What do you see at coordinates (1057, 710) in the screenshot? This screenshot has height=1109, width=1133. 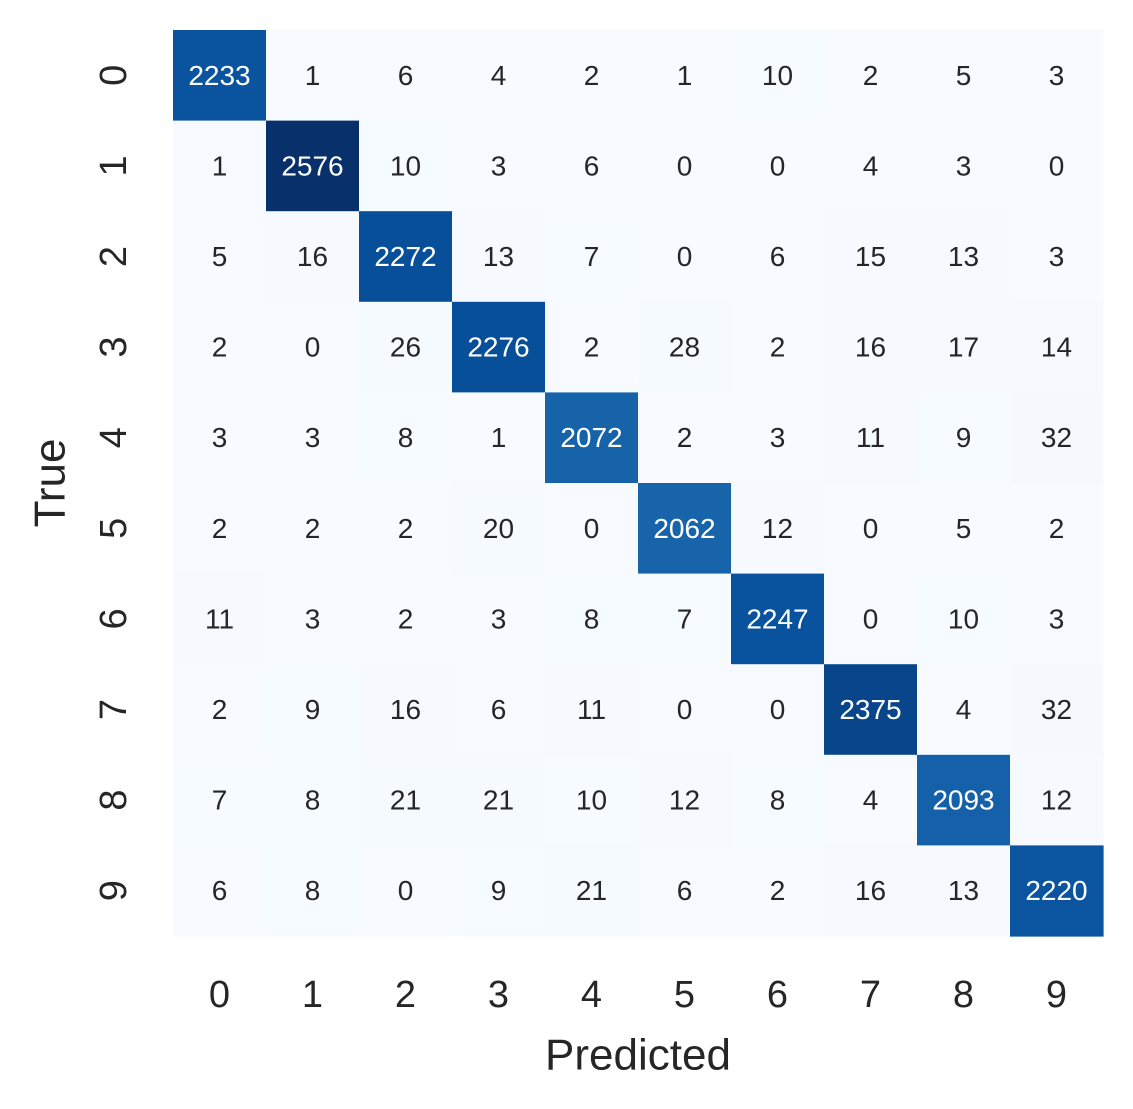 I see `heatmap-cell-r7-c9` at bounding box center [1057, 710].